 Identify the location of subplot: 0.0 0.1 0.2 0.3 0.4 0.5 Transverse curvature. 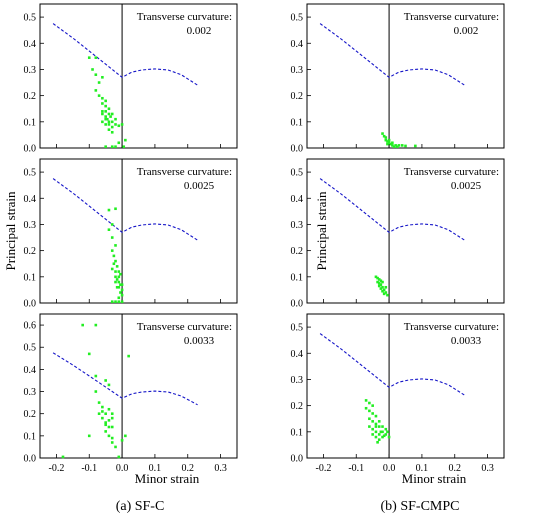
(131, 234).